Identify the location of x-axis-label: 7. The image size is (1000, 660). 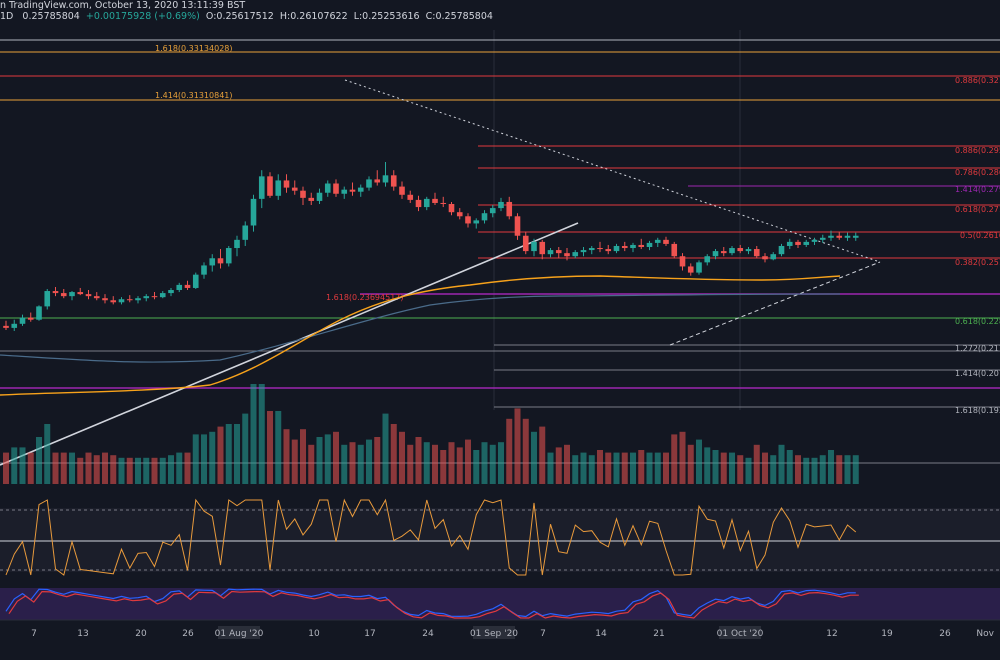
(34, 634).